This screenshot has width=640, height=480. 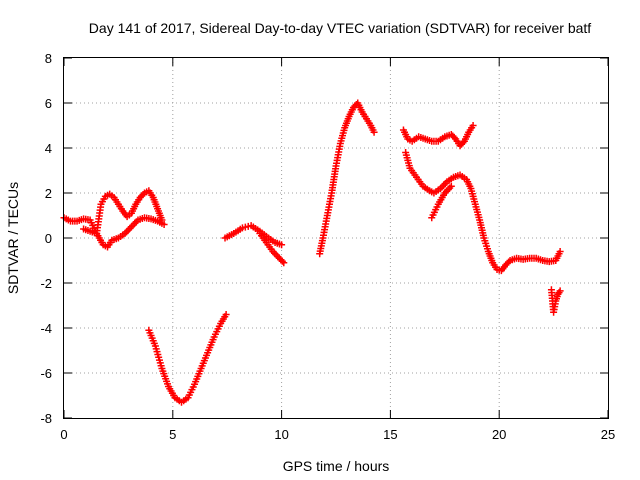 What do you see at coordinates (337, 434) in the screenshot?
I see `x-tick-labels: 0 5 10 15 20 25` at bounding box center [337, 434].